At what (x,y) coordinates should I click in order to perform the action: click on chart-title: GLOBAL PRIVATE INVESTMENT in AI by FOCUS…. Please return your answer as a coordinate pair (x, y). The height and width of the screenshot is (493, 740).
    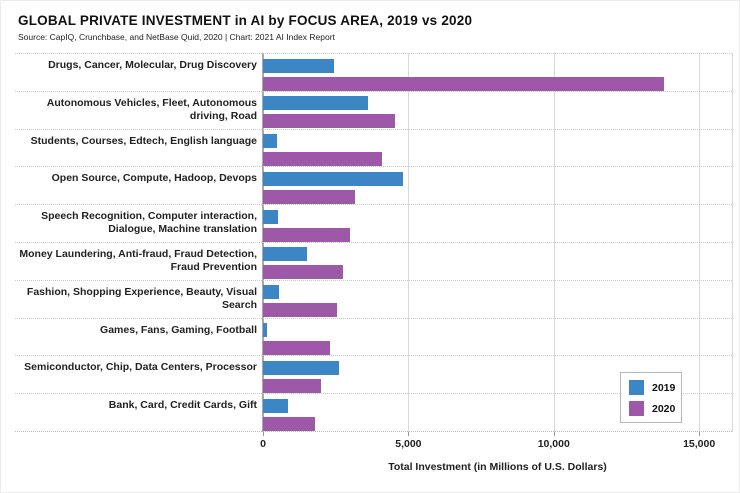
    Looking at the image, I should click on (245, 20).